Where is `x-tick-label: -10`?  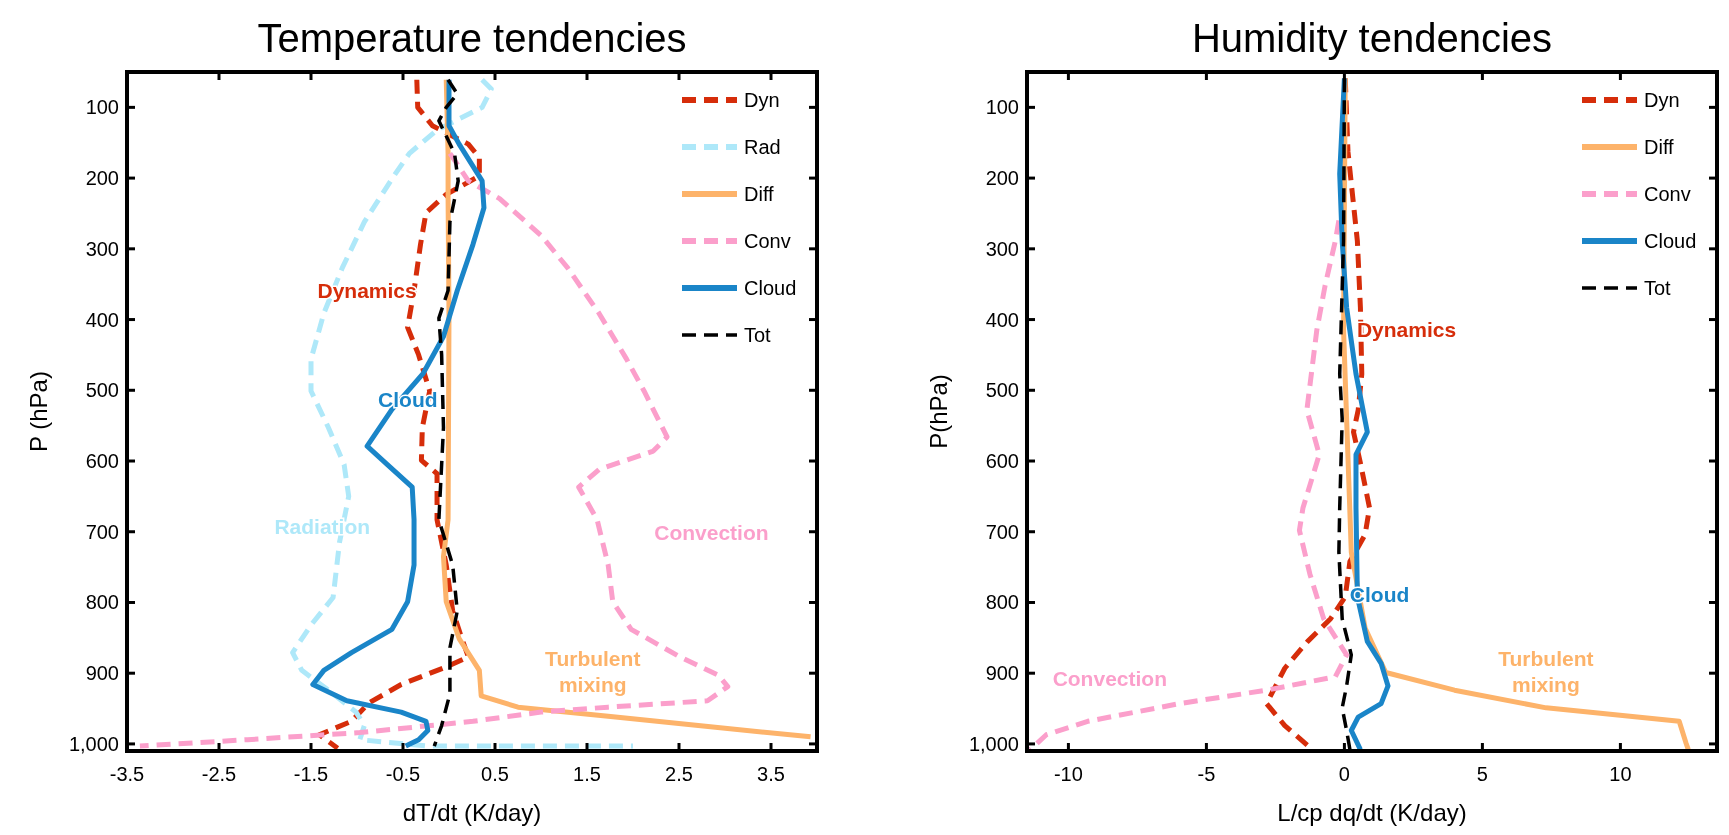 x-tick-label: -10 is located at coordinates (1068, 774).